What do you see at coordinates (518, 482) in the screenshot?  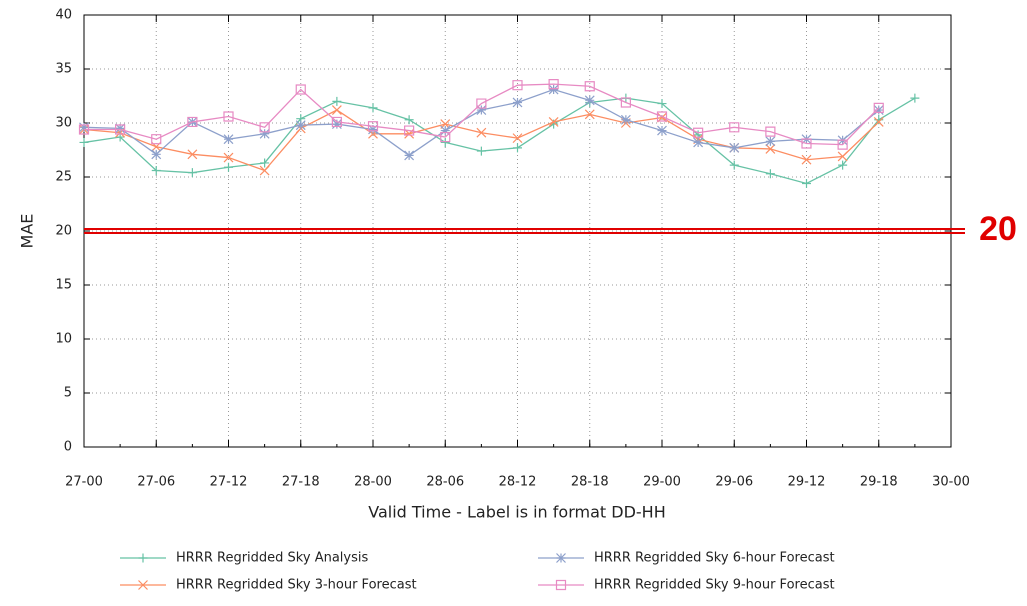 I see `x-tick-label: 28-12` at bounding box center [518, 482].